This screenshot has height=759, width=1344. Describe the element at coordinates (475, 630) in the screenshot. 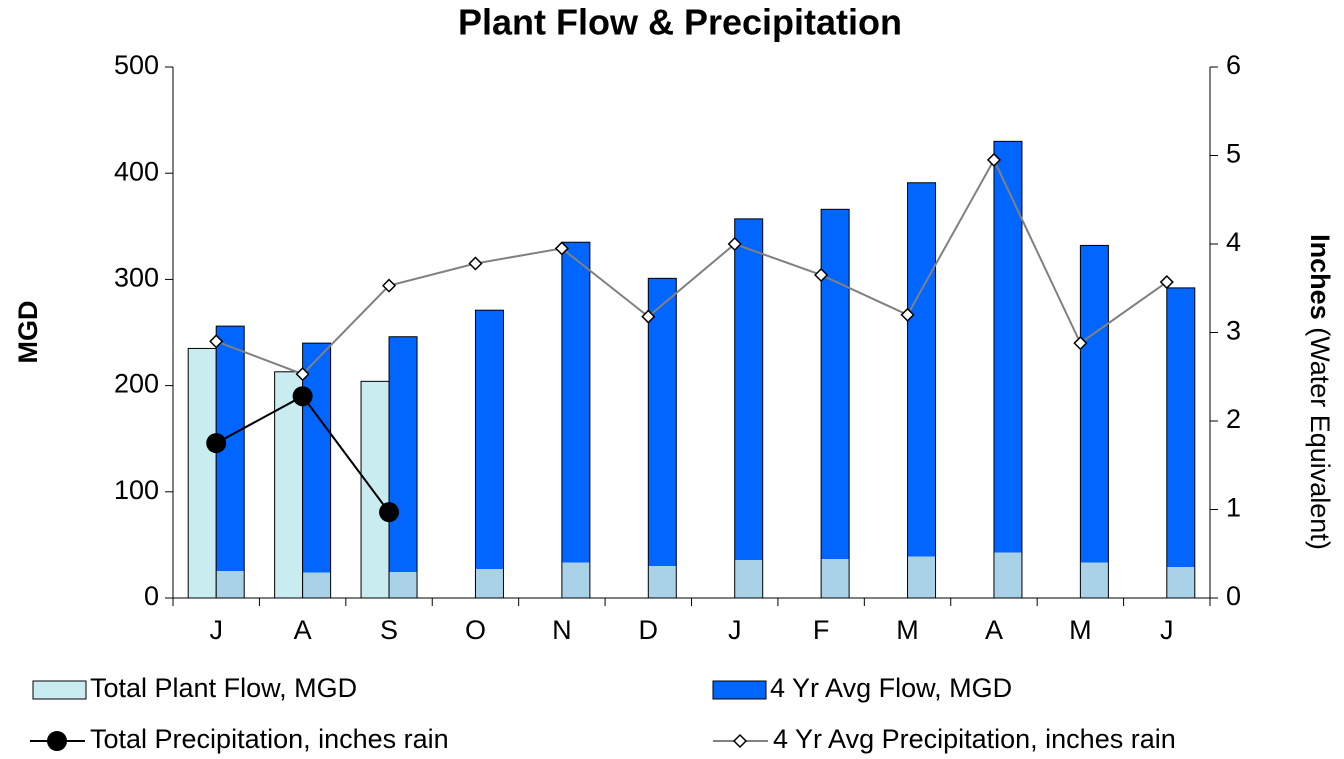

I see `x-tick-label: O` at that location.